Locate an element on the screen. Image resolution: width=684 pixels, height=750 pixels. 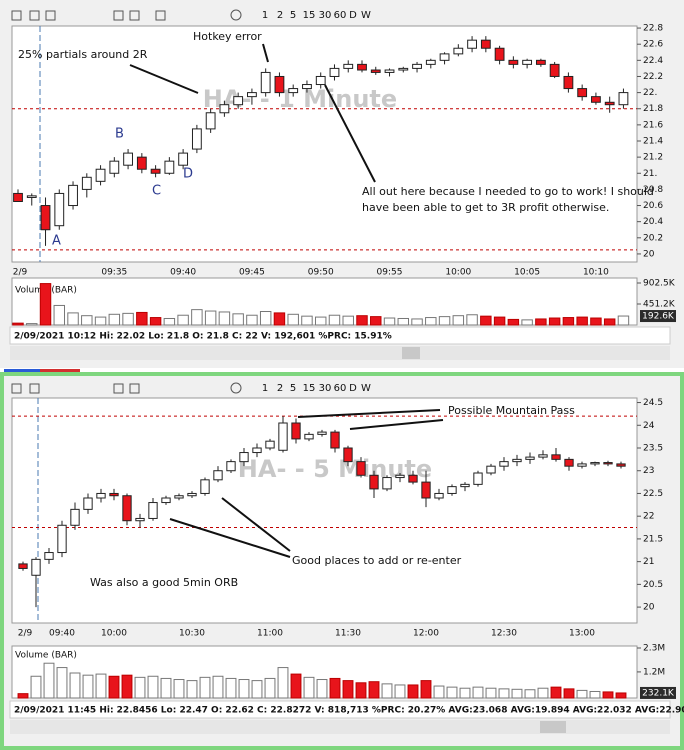
annotation: Was also a good 5min ORB is located at coordinates (164, 582).